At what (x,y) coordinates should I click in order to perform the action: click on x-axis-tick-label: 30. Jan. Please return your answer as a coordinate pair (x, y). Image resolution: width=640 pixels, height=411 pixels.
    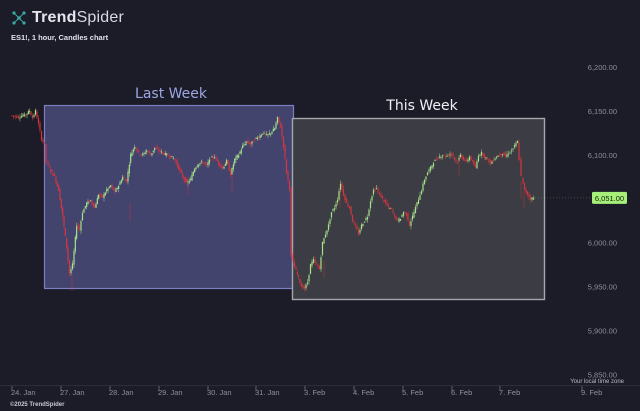
    Looking at the image, I should click on (219, 392).